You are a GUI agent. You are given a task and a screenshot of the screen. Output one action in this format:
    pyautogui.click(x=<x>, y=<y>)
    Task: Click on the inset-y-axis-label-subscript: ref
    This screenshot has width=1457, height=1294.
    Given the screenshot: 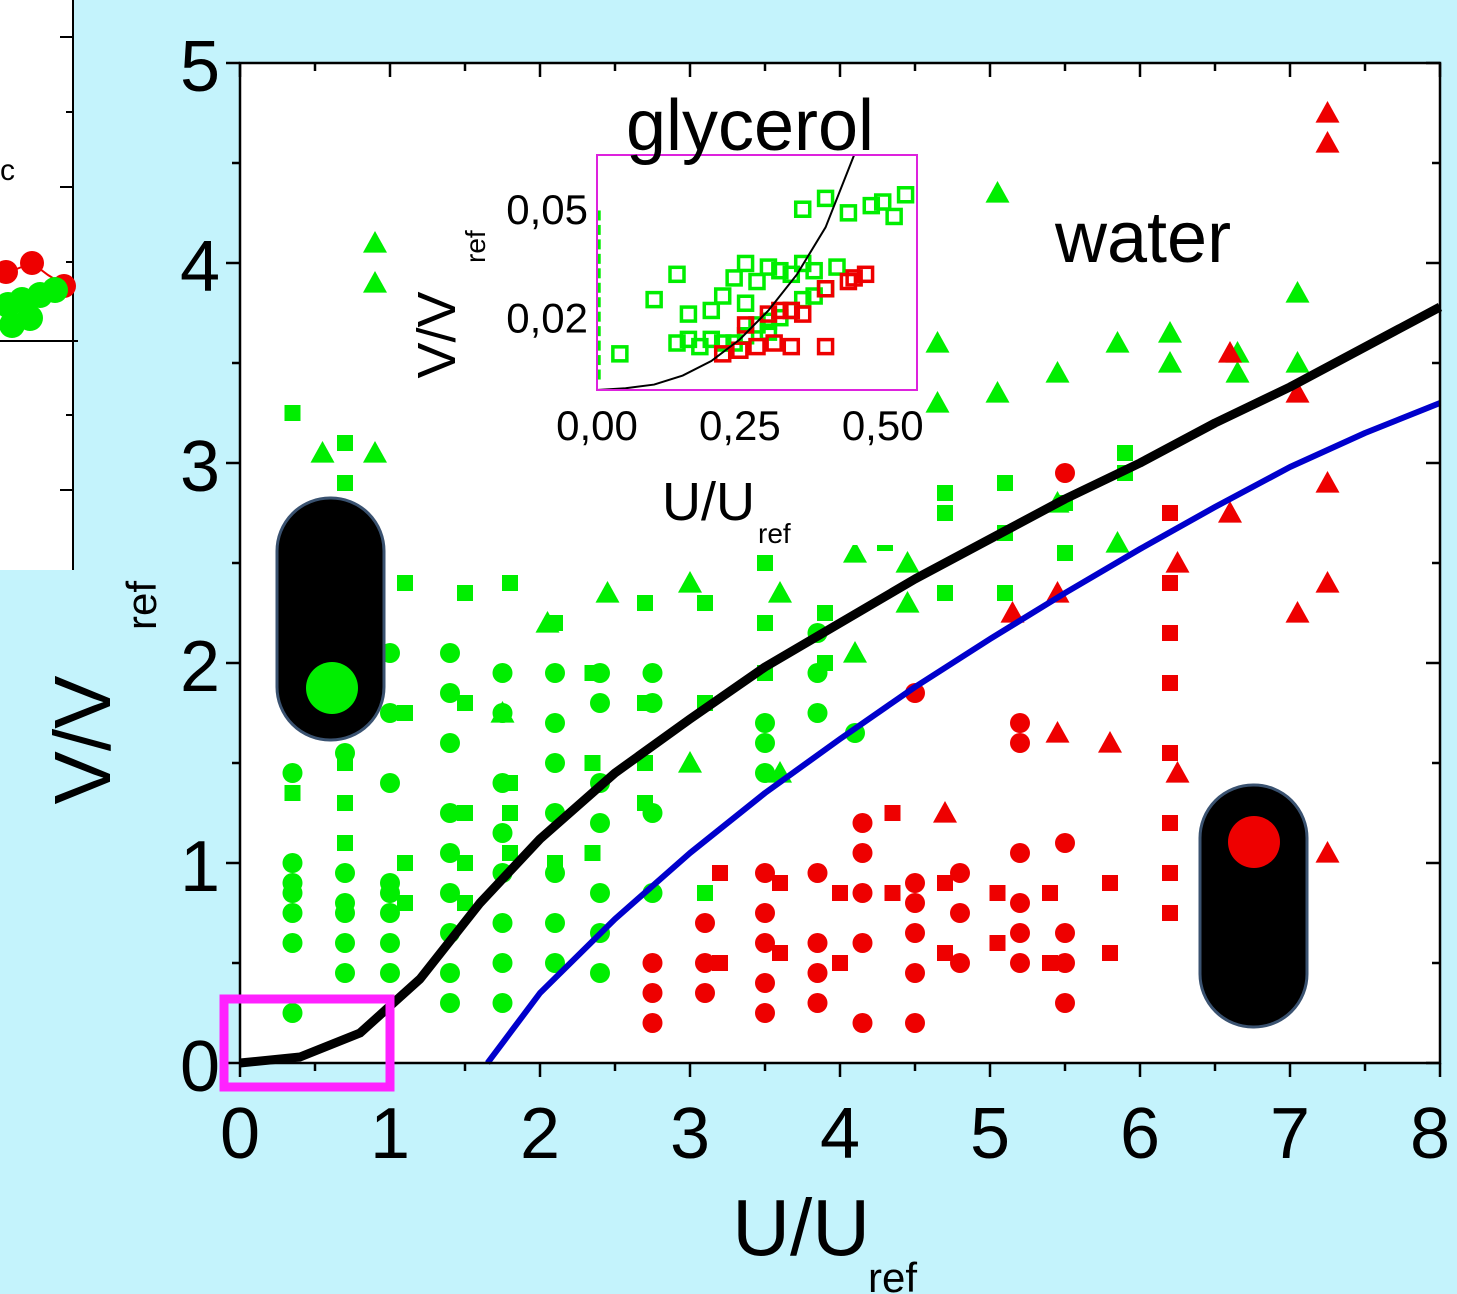 What is the action you would take?
    pyautogui.click(x=475, y=246)
    